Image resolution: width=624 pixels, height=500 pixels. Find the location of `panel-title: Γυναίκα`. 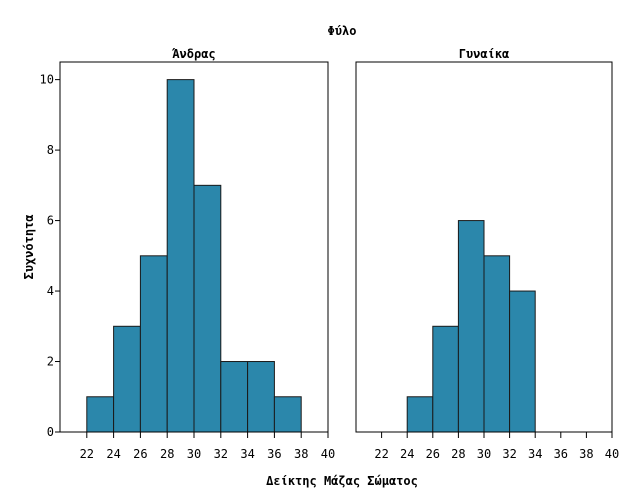

panel-title: Γυναίκα is located at coordinates (484, 54).